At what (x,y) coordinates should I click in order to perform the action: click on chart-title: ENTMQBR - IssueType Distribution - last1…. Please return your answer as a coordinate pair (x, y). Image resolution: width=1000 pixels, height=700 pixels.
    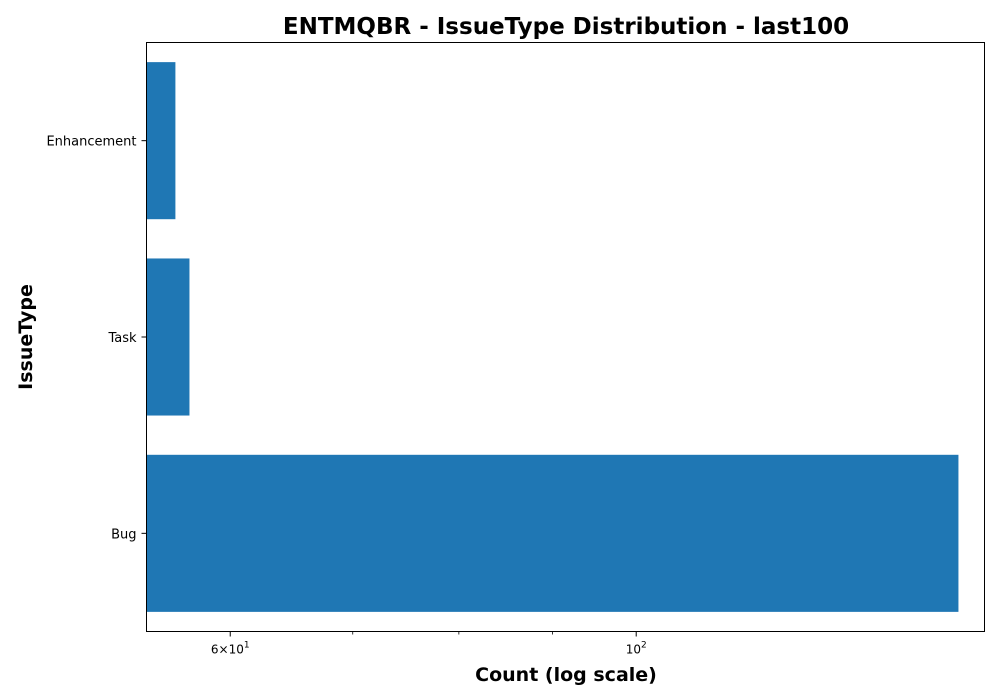
    Looking at the image, I should click on (566, 27).